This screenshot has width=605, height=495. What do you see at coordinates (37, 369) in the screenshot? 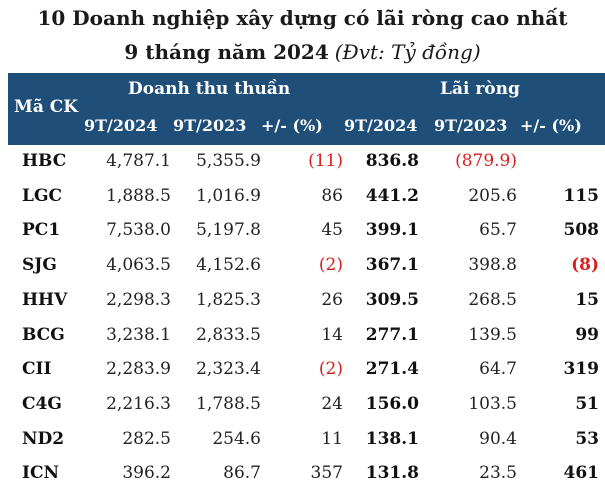
I see `row-code: CII` at bounding box center [37, 369].